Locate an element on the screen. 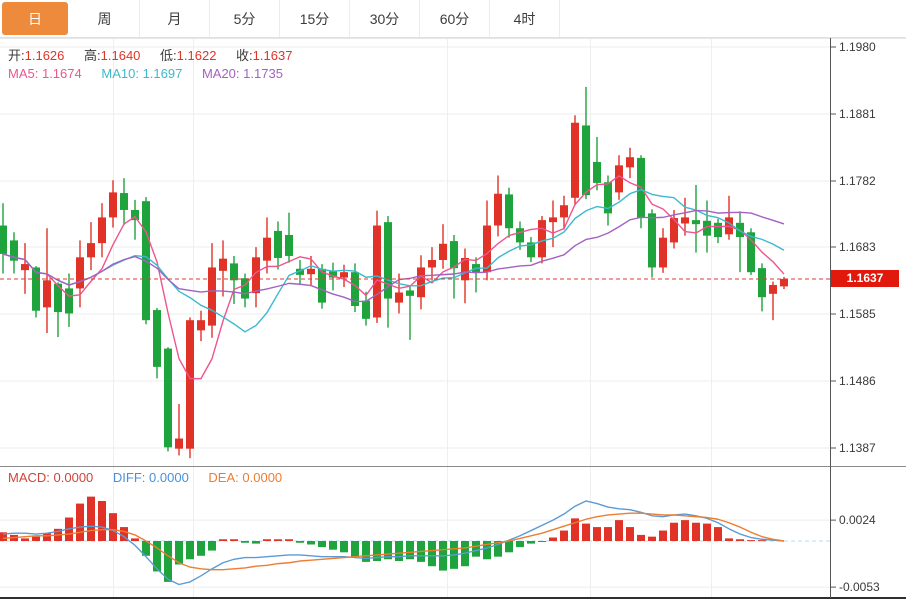 The image size is (906, 601). diff-line is located at coordinates (393, 543).